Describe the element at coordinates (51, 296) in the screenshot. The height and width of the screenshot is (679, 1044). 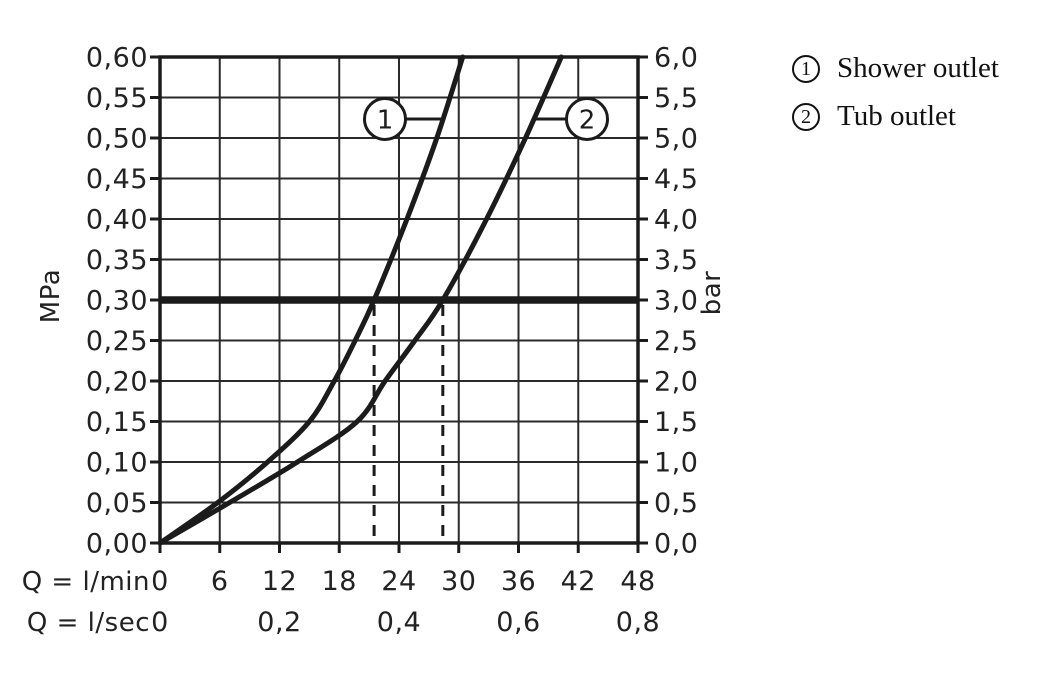
I see `left-axis-unit-label: MPa` at that location.